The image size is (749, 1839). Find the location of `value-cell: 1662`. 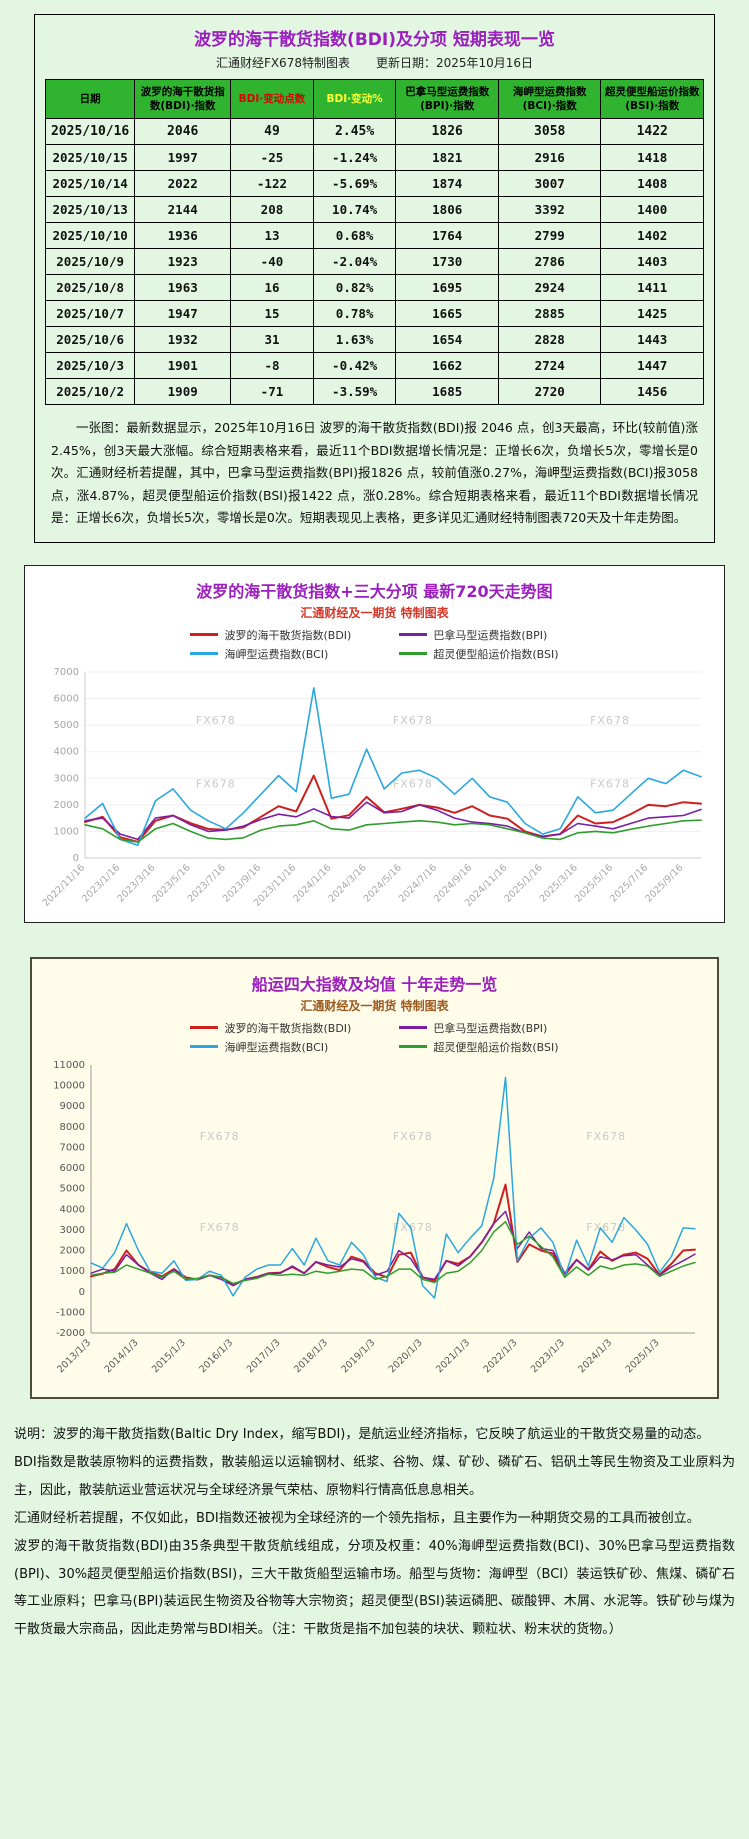

value-cell: 1662 is located at coordinates (447, 366).